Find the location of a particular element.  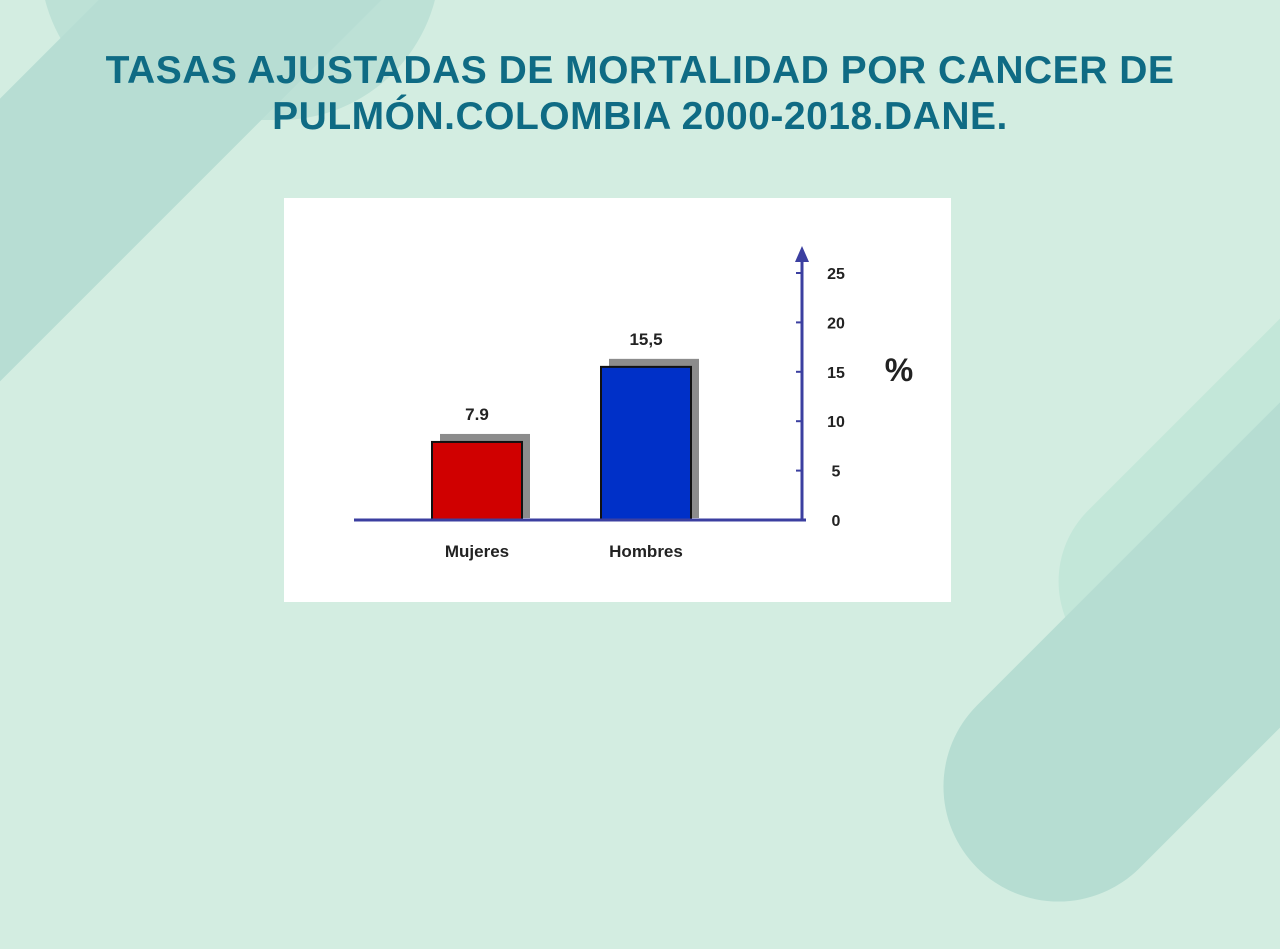

bar-chart: 7.9 Mujeres 15,5 Hombres 0 5 10 15 20 25% is located at coordinates (633, 403).